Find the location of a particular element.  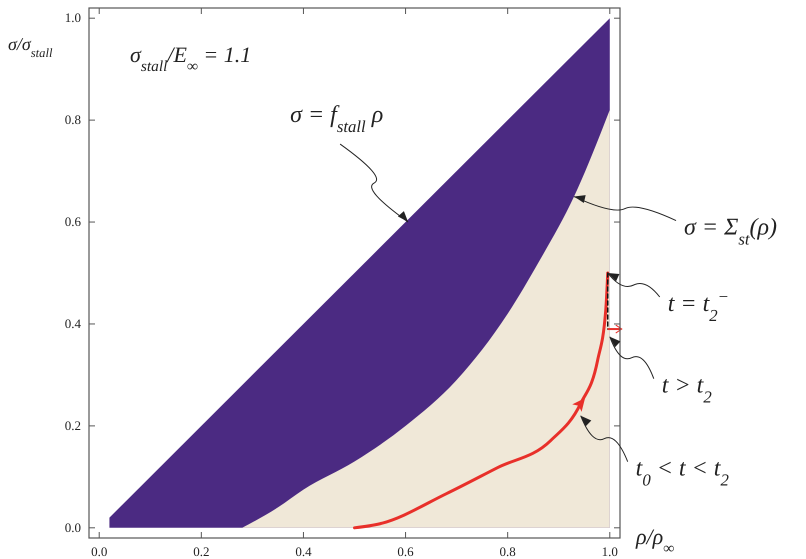

annotation: t > t$_{2}$ is located at coordinates (687, 389).